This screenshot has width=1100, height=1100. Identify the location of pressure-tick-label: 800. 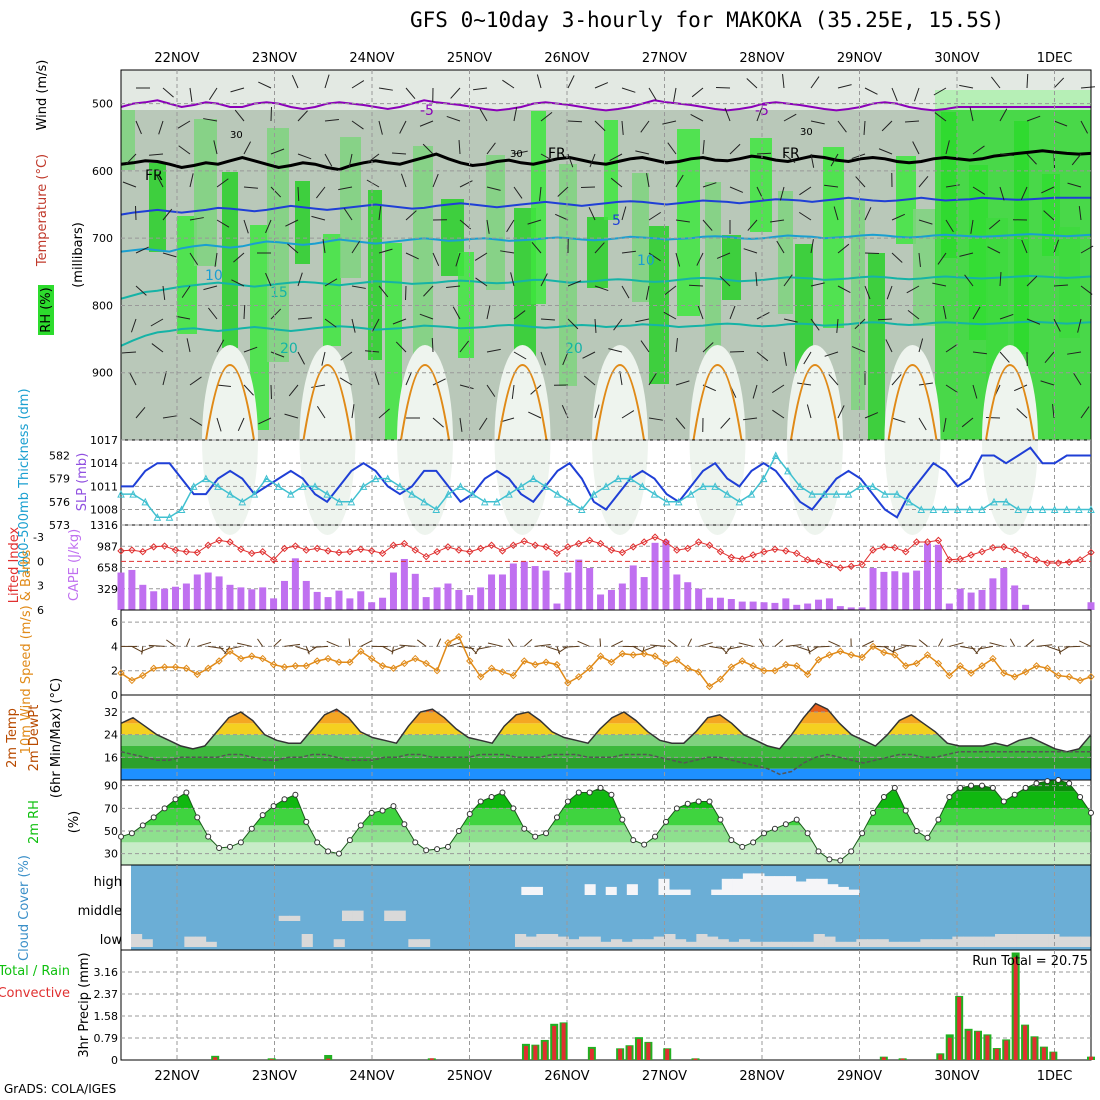
(102, 305).